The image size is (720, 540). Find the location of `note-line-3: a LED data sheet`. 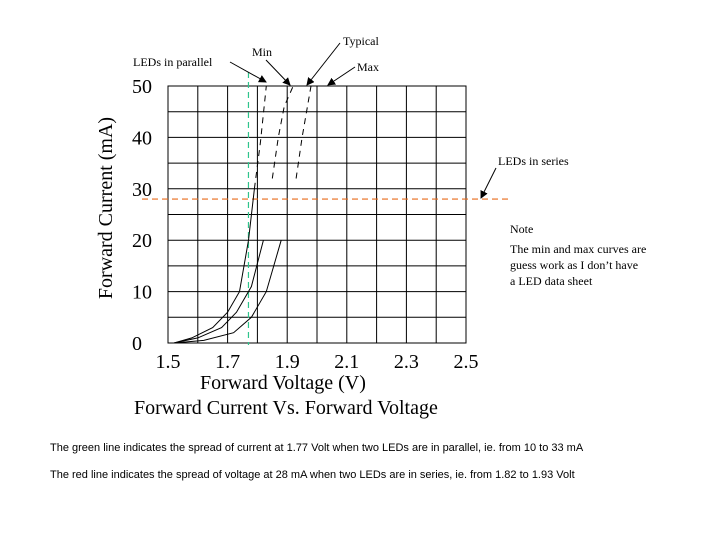

note-line-3: a LED data sheet is located at coordinates (551, 281).